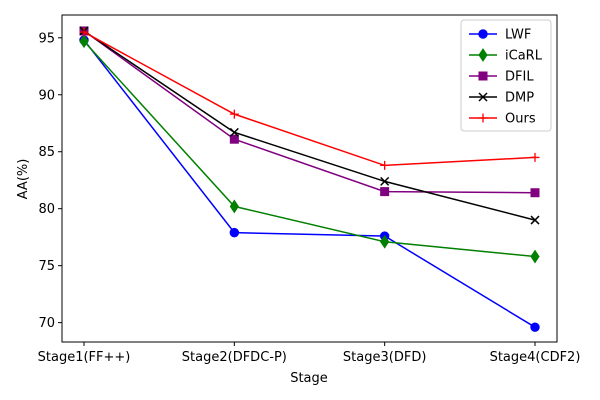  I want to click on x-tick-label: Stage3(DFD), so click(384, 357).